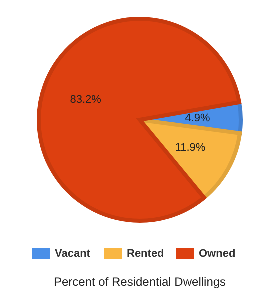 Image resolution: width=280 pixels, height=300 pixels. What do you see at coordinates (217, 254) in the screenshot?
I see `legend-label: Owned` at bounding box center [217, 254].